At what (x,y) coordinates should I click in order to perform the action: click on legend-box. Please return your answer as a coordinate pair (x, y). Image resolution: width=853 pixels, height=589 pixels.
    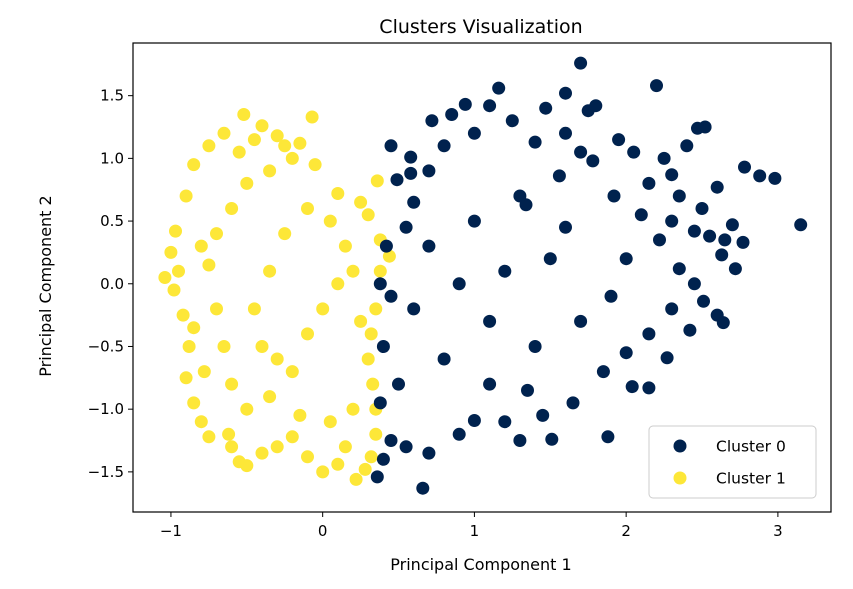
    Looking at the image, I should click on (732, 462).